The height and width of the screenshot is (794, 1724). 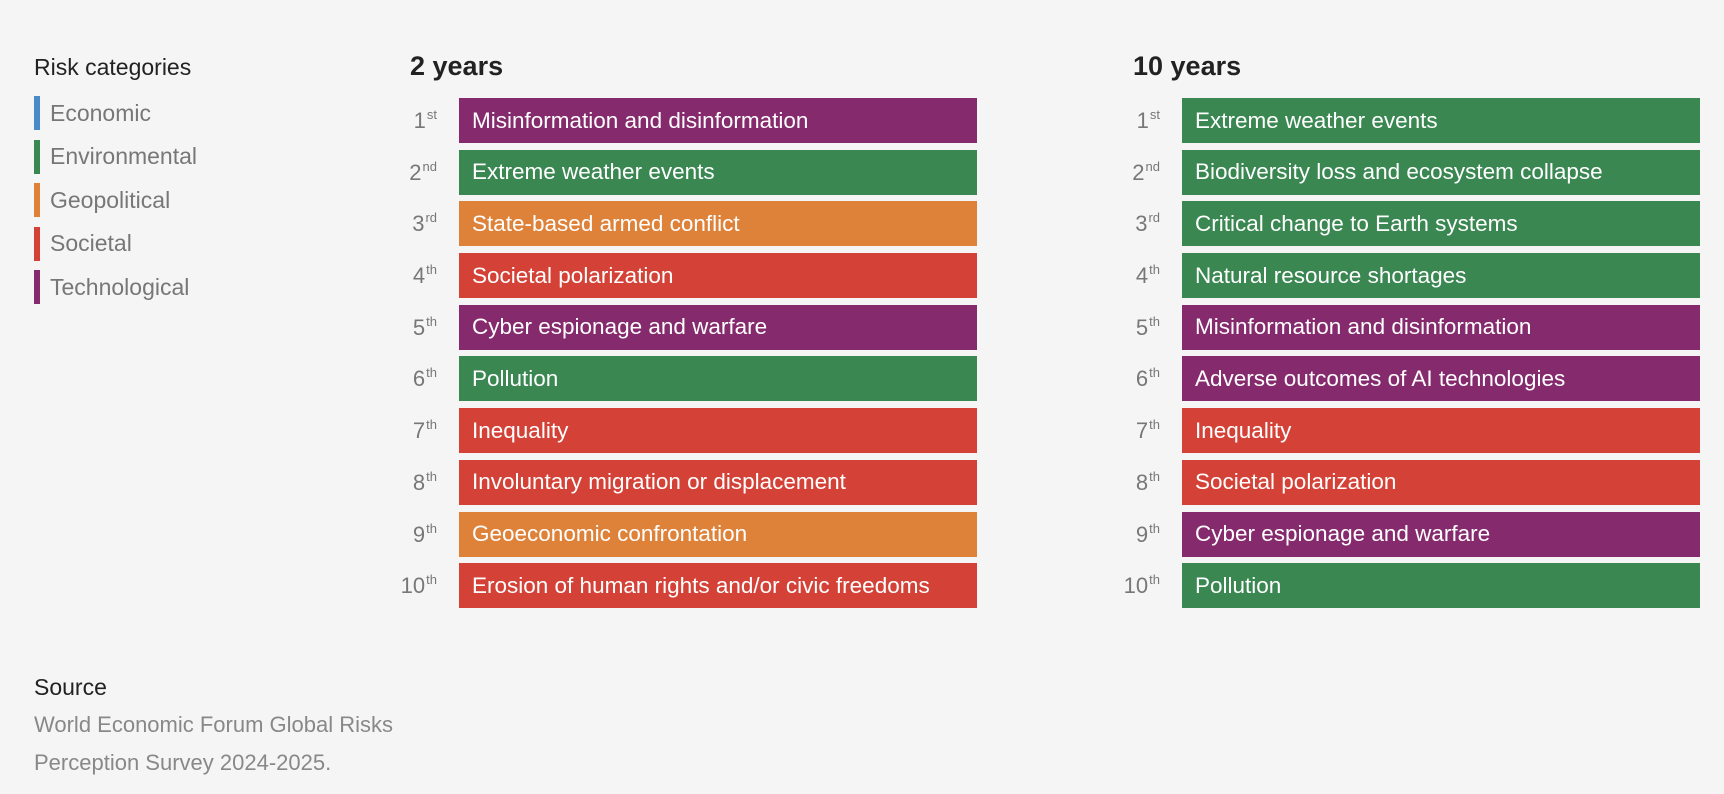 What do you see at coordinates (1187, 66) in the screenshot?
I see `column-title: 10 years` at bounding box center [1187, 66].